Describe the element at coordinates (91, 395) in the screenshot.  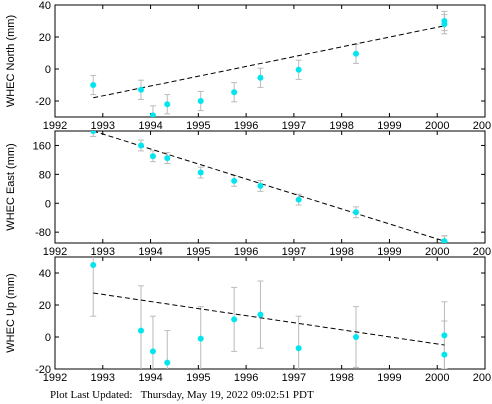
I see `footer-label: Plot Last Updated:` at that location.